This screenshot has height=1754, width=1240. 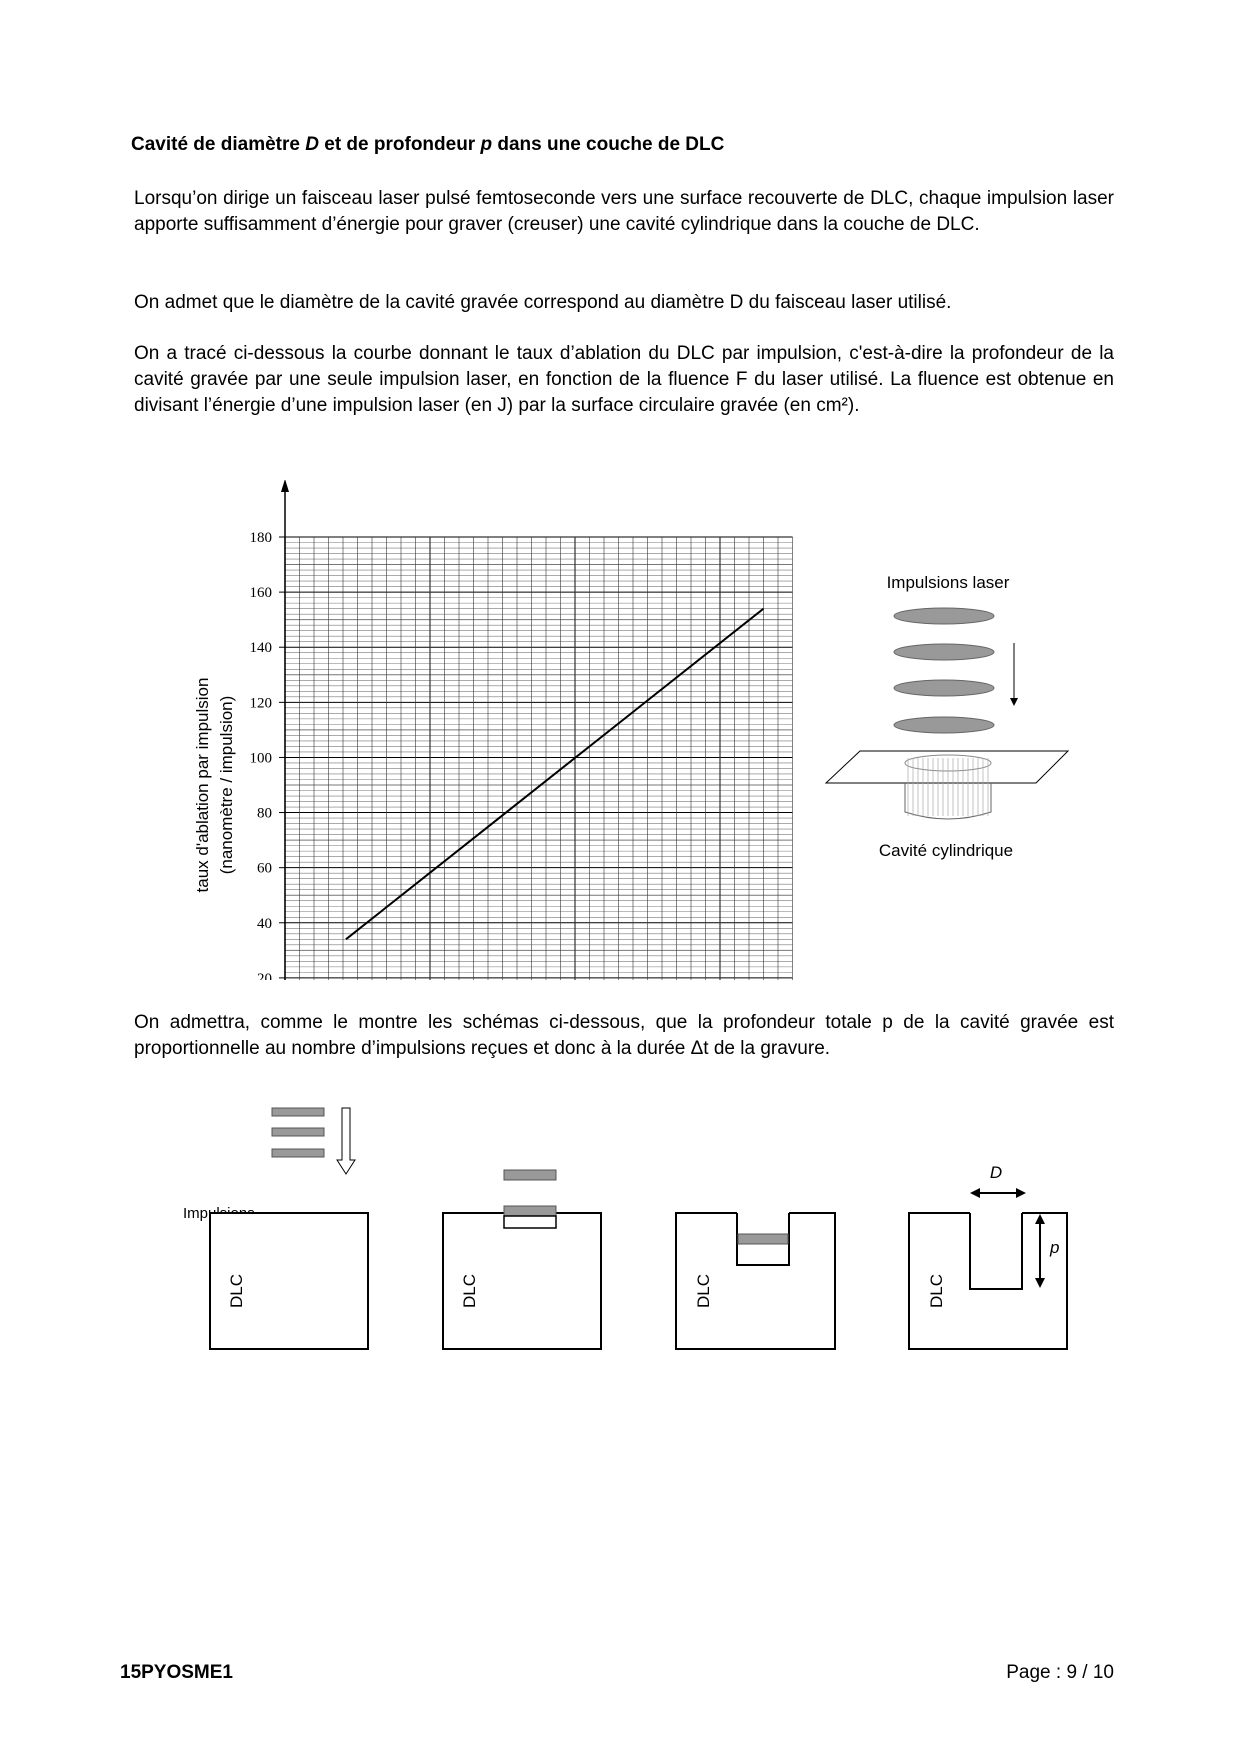 What do you see at coordinates (946, 850) in the screenshot?
I see `cavite-cylindrique-label: Cavité cylindrique` at bounding box center [946, 850].